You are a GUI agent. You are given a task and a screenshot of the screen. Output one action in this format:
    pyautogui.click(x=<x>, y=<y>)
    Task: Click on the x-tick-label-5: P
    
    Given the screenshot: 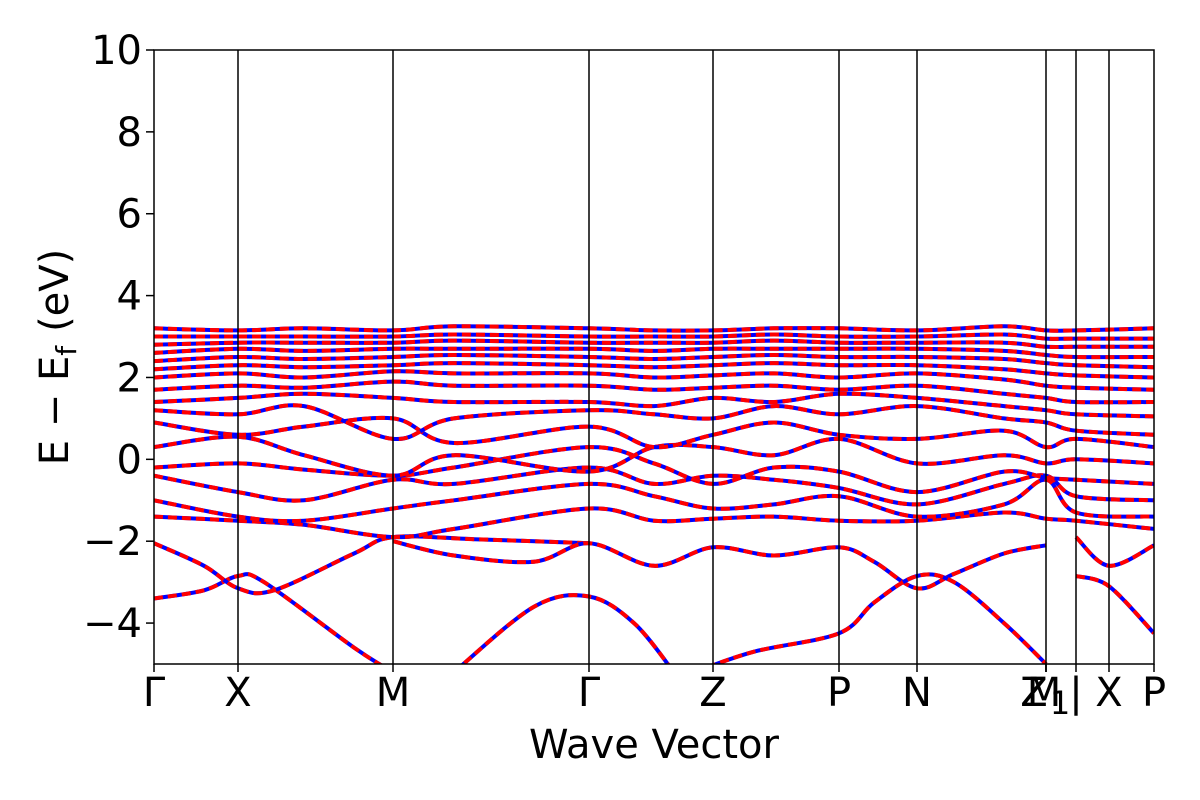 What is the action you would take?
    pyautogui.click(x=839, y=693)
    